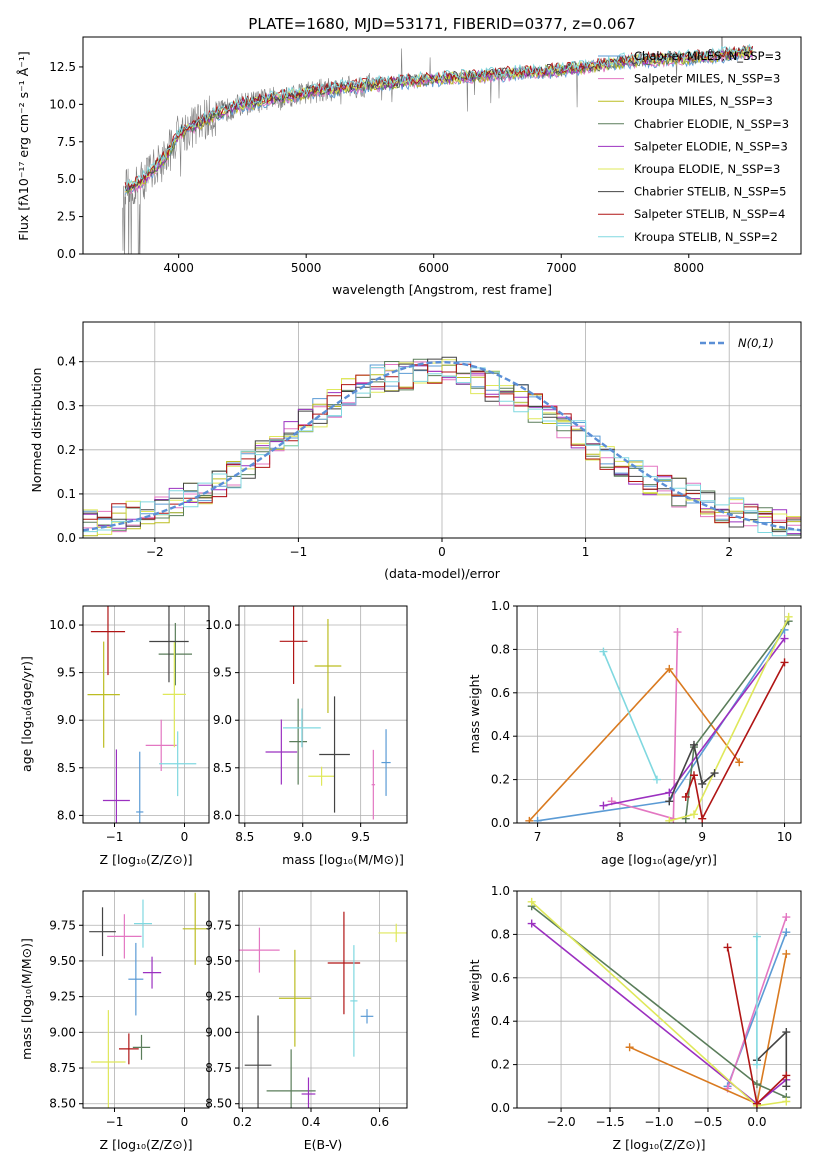  I want to click on mass-vs-EBV-frame, so click(323, 999).